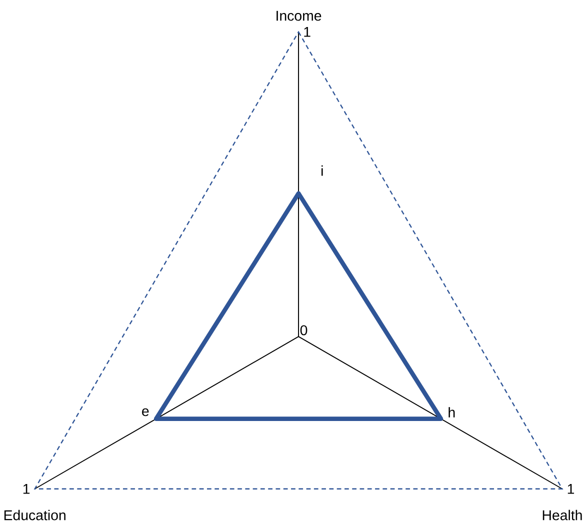  What do you see at coordinates (304, 330) in the screenshot?
I see `y-tick-label: 0` at bounding box center [304, 330].